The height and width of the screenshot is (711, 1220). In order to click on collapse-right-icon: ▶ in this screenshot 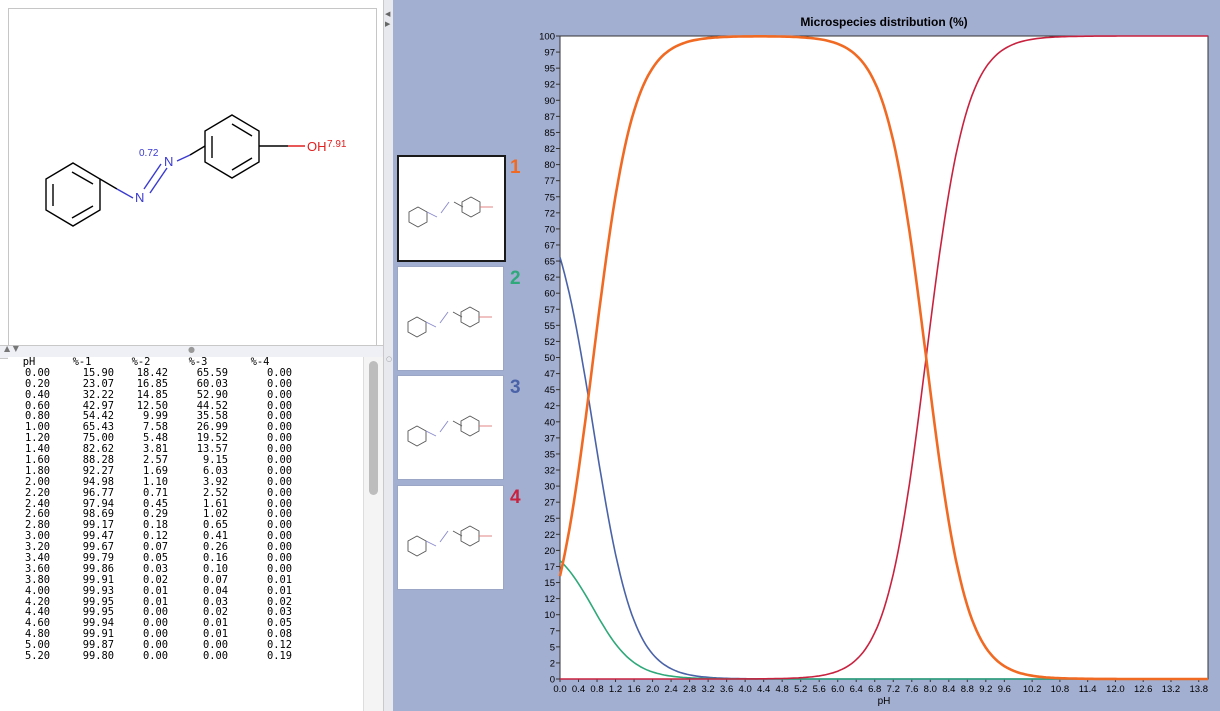, I will do `click(388, 24)`.